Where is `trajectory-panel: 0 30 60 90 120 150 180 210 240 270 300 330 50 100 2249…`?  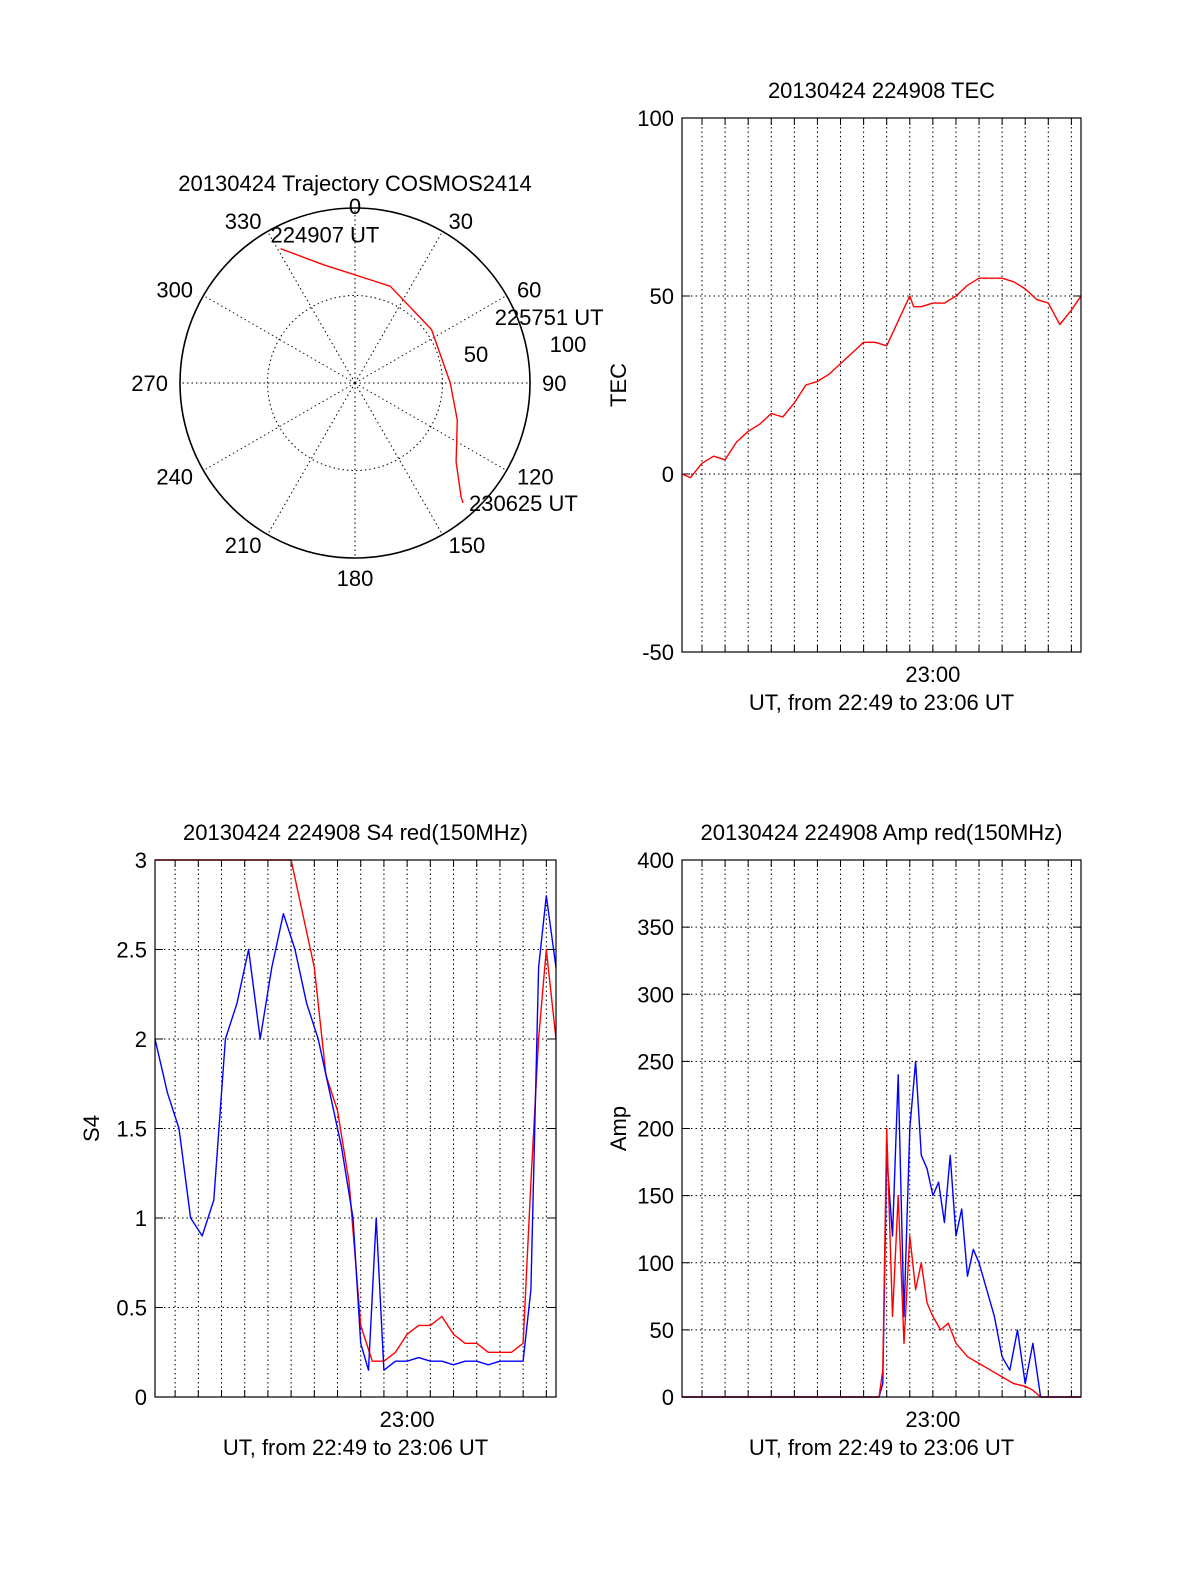 trajectory-panel: 0 30 60 90 120 150 180 210 240 270 300 330 50 100 2249… is located at coordinates (367, 381).